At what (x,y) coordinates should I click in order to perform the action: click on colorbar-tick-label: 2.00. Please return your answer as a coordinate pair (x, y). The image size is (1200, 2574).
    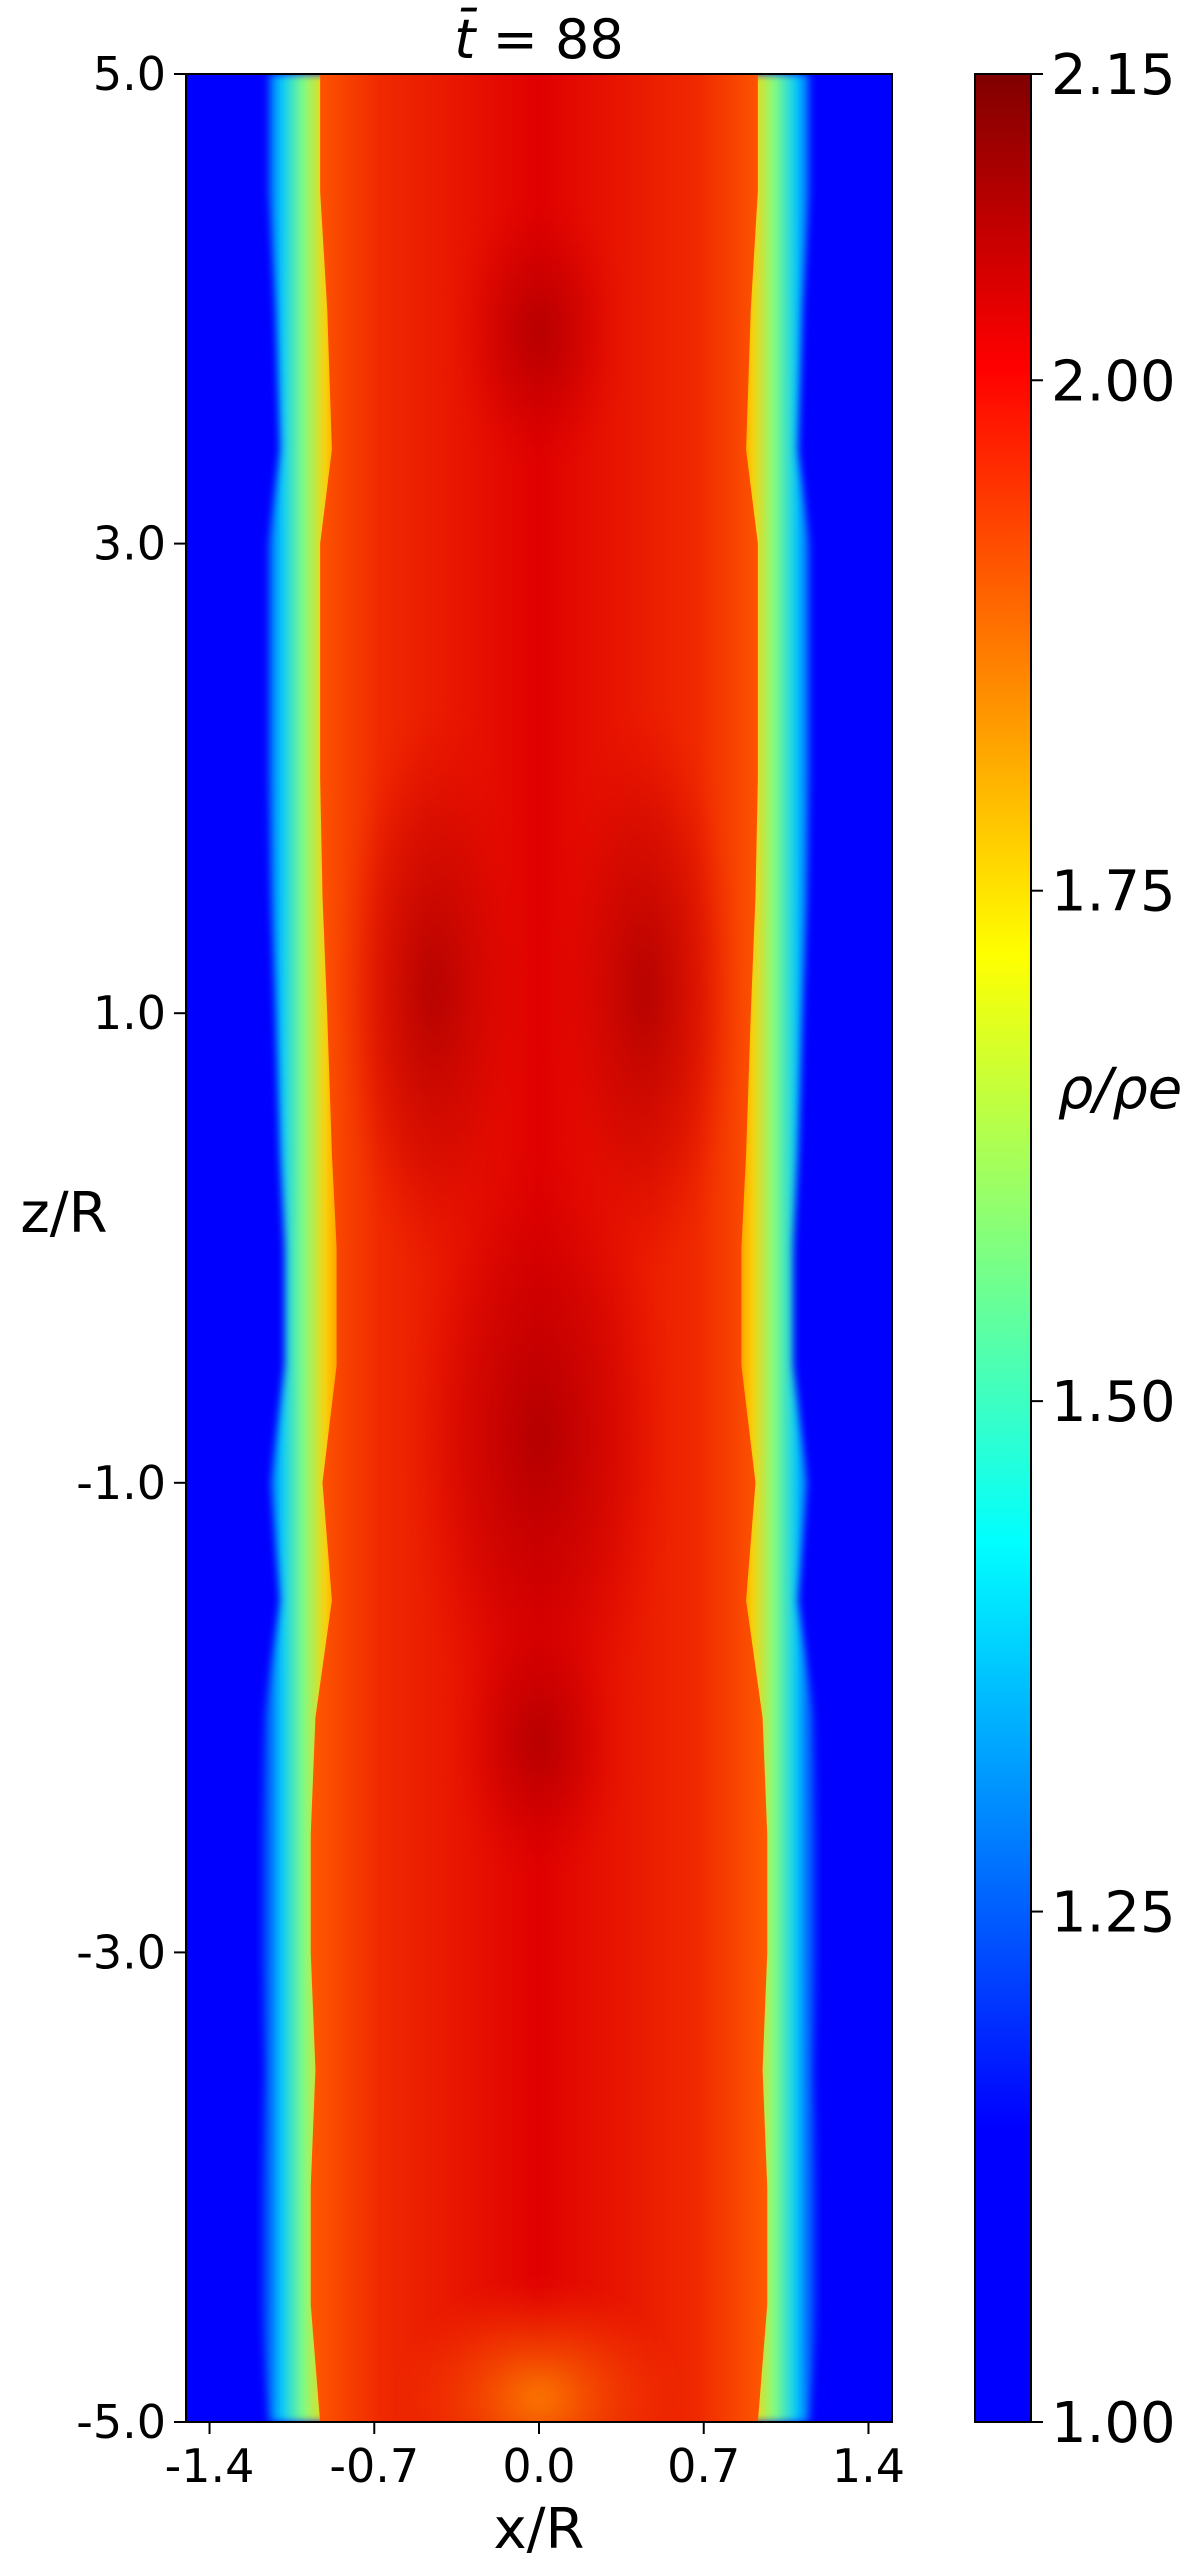
    Looking at the image, I should click on (1113, 381).